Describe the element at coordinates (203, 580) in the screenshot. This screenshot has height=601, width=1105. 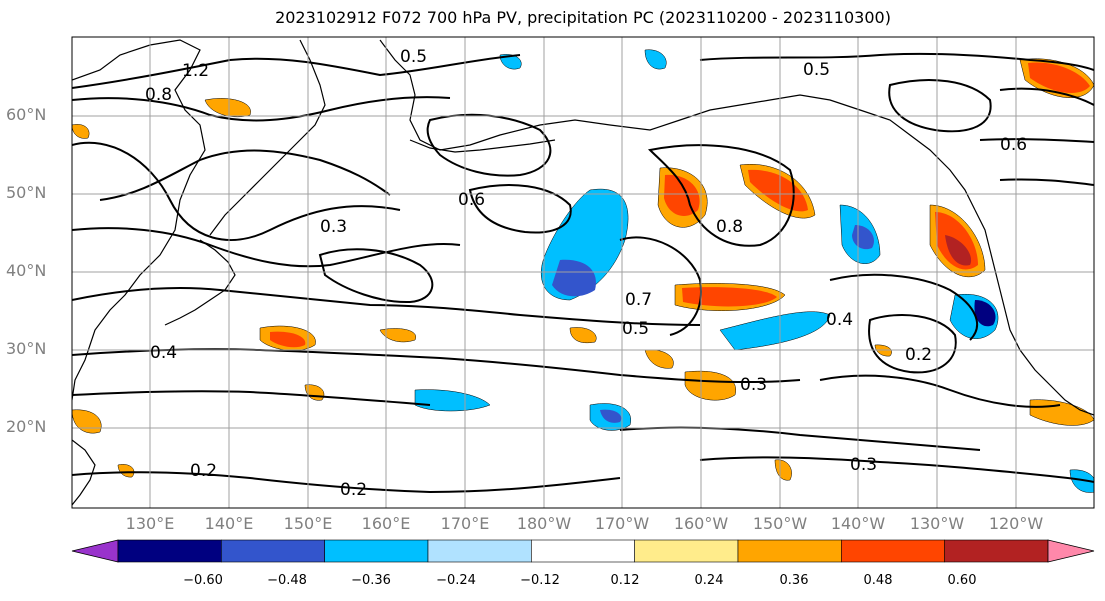
I see `colorbar-tick-label: −0.60` at that location.